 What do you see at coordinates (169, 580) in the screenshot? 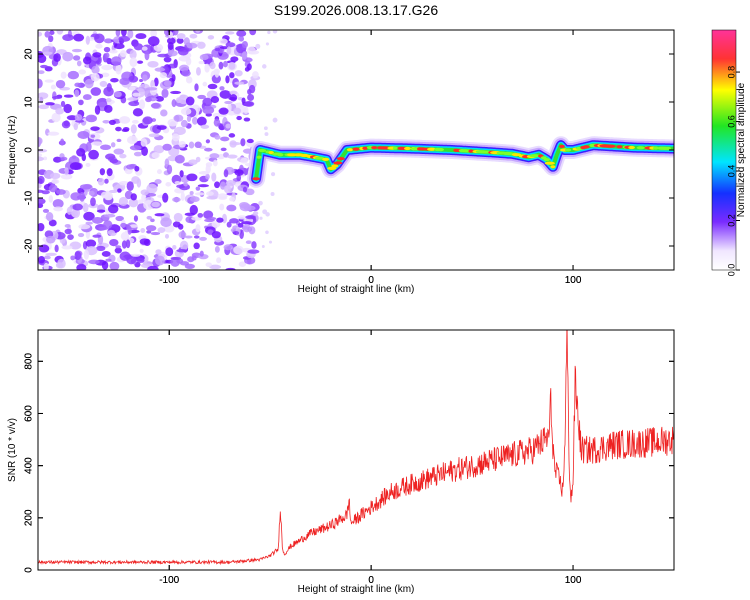
I see `x-tick-label: -100` at bounding box center [169, 580].